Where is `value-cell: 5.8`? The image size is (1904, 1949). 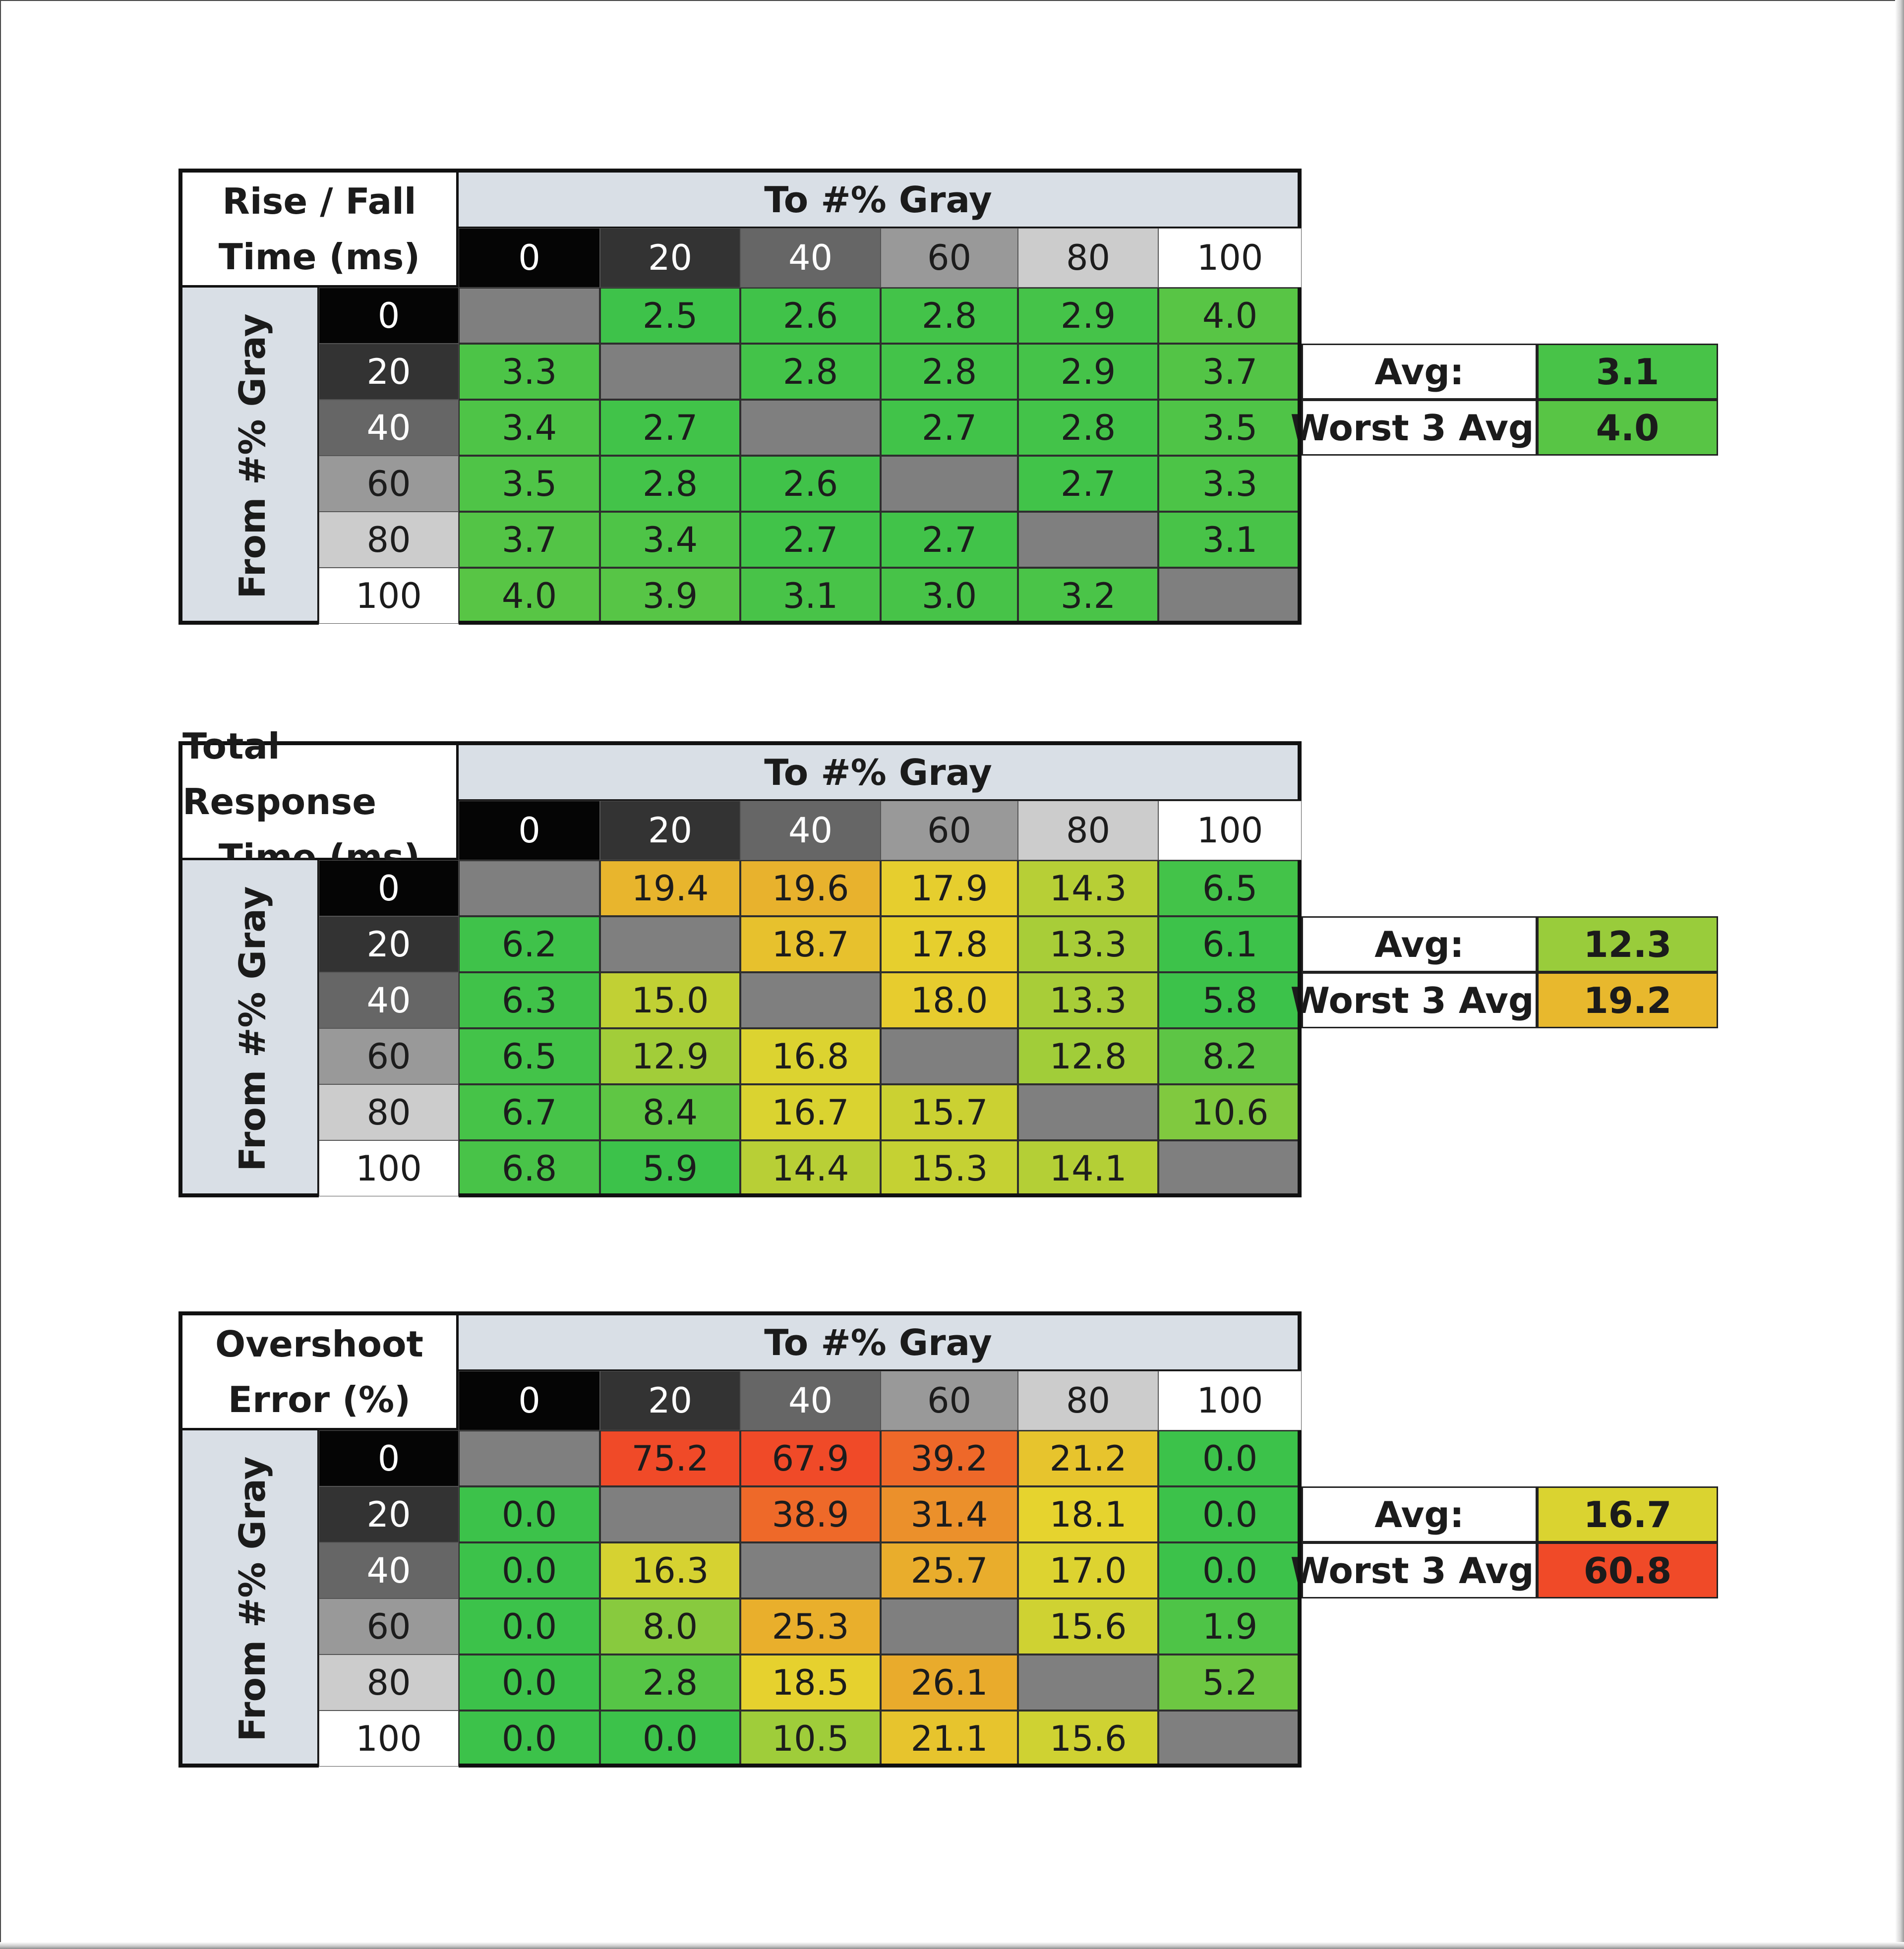 value-cell: 5.8 is located at coordinates (1230, 1000).